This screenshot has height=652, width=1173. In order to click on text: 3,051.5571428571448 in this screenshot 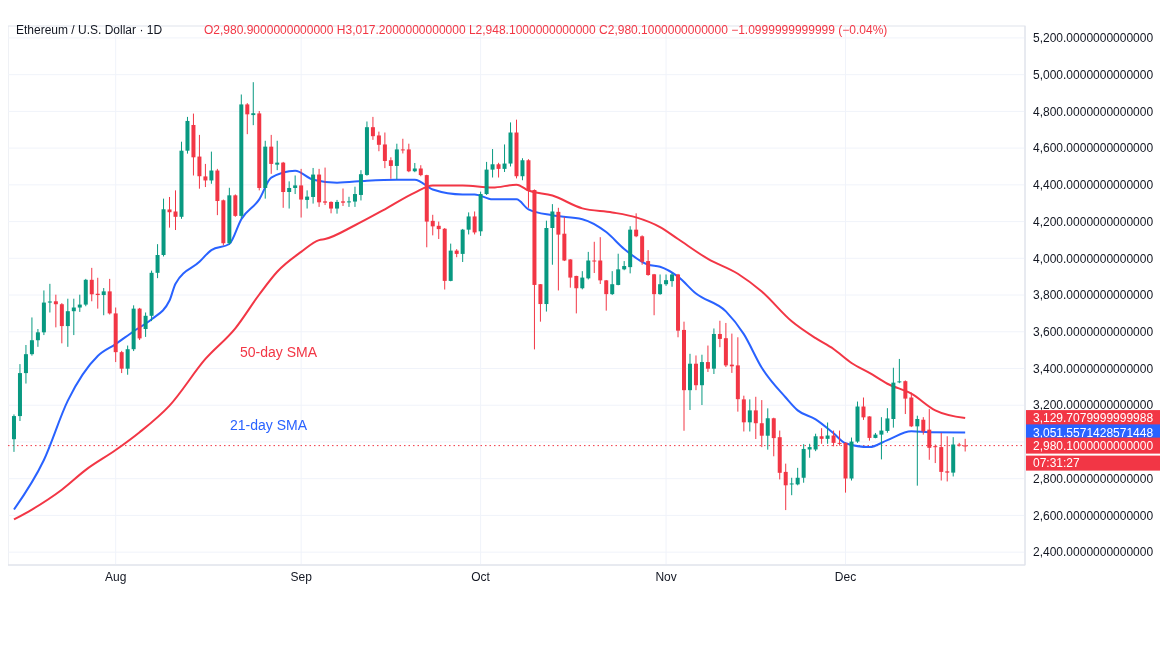, I will do `click(1093, 432)`.